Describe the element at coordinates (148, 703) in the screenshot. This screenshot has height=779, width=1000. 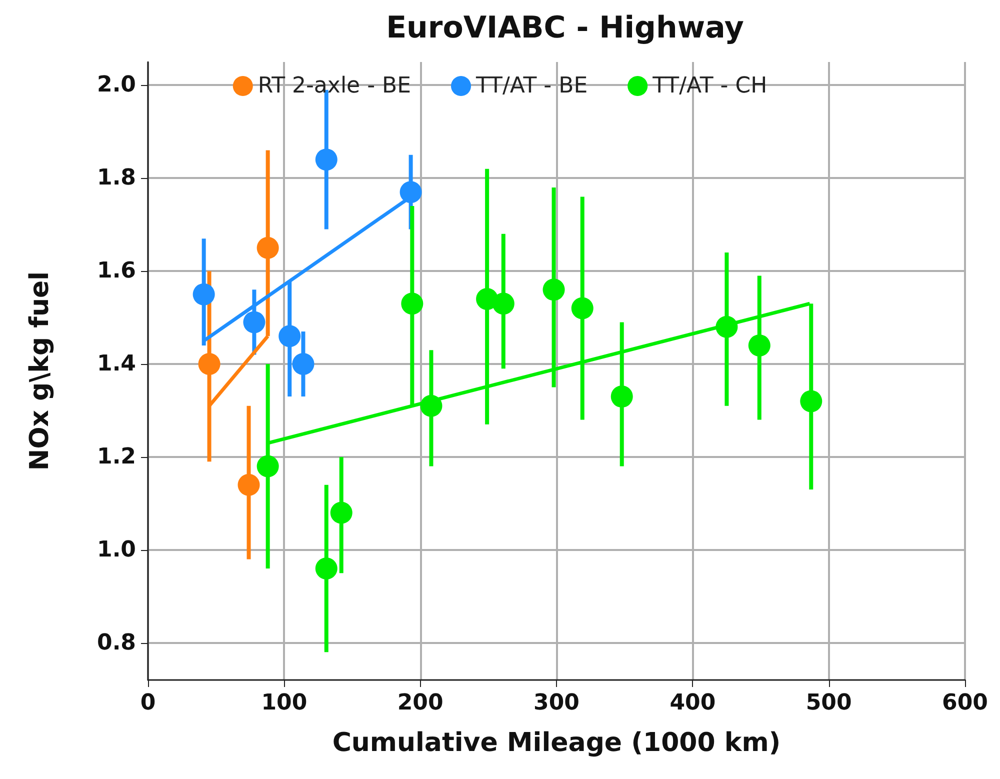
I see `x-tick-label: 0` at that location.